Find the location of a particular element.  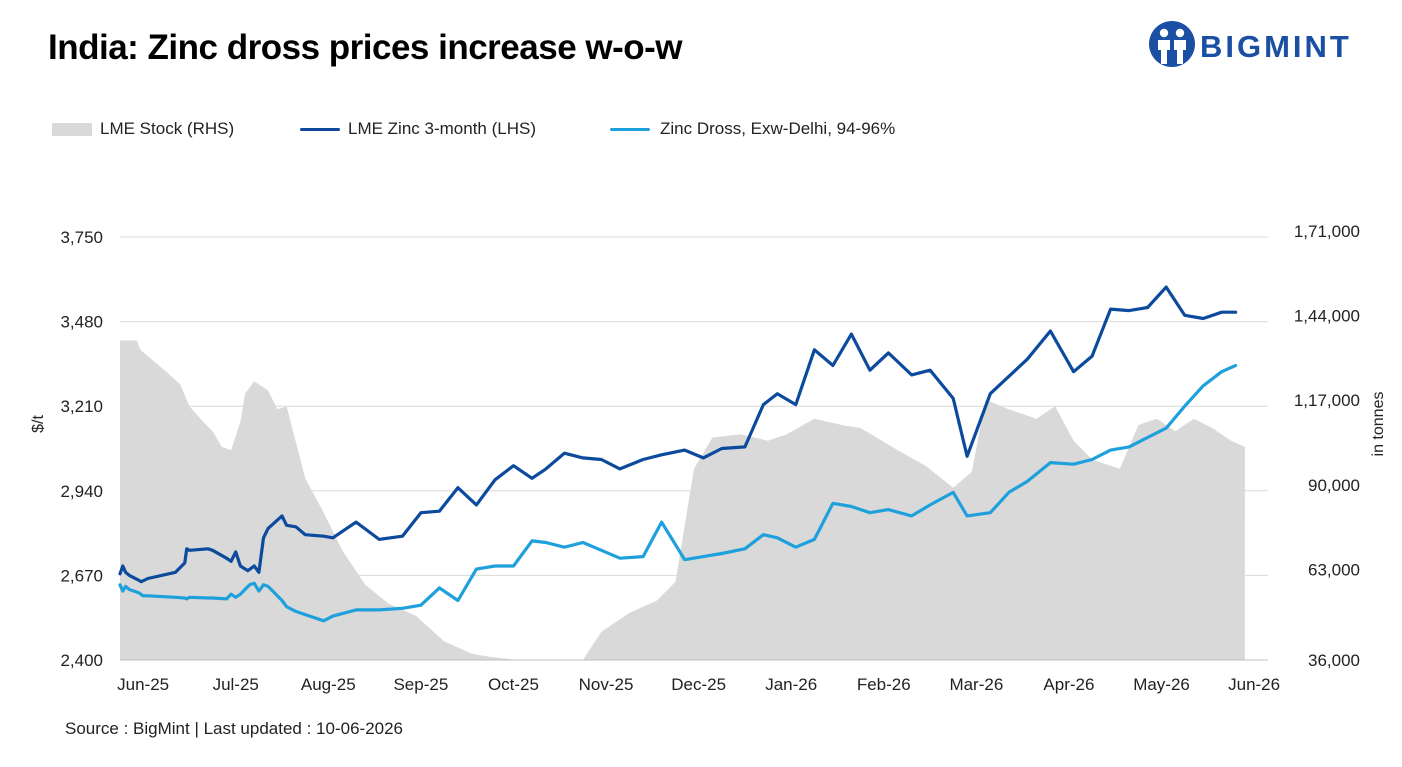

logo-text: BIGMINT is located at coordinates (1276, 46).